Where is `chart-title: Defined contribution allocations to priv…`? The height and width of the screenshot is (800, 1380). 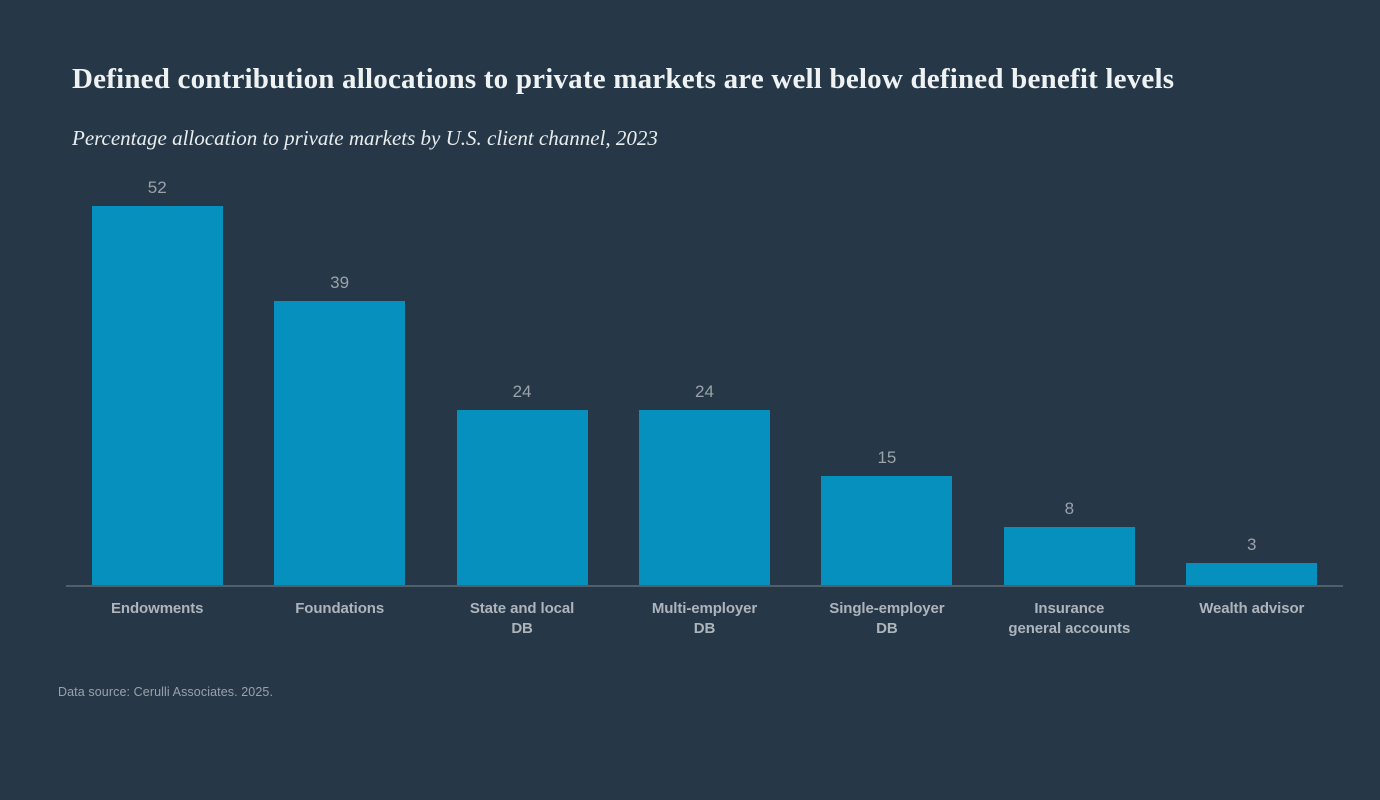 chart-title: Defined contribution allocations to priv… is located at coordinates (623, 79).